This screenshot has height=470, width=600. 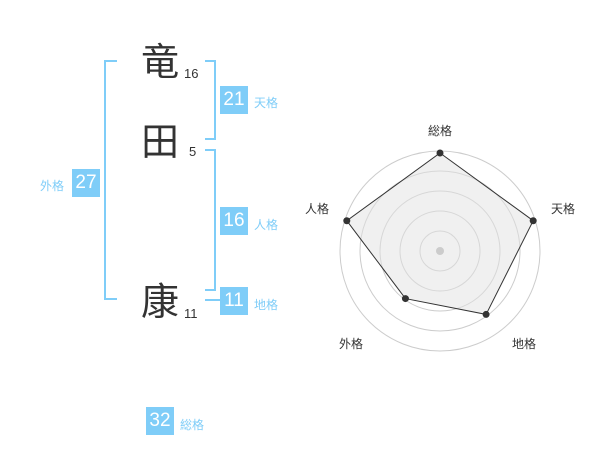 What do you see at coordinates (316, 209) in the screenshot?
I see `radar-axis-label: 人格` at bounding box center [316, 209].